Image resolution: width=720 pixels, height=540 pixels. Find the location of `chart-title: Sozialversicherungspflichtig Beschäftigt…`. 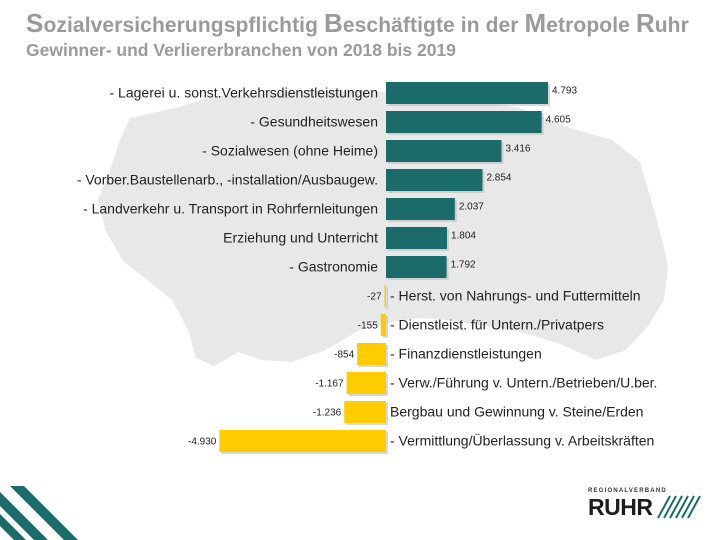

chart-title: Sozialversicherungspflichtig Beschäftigt… is located at coordinates (371, 23).